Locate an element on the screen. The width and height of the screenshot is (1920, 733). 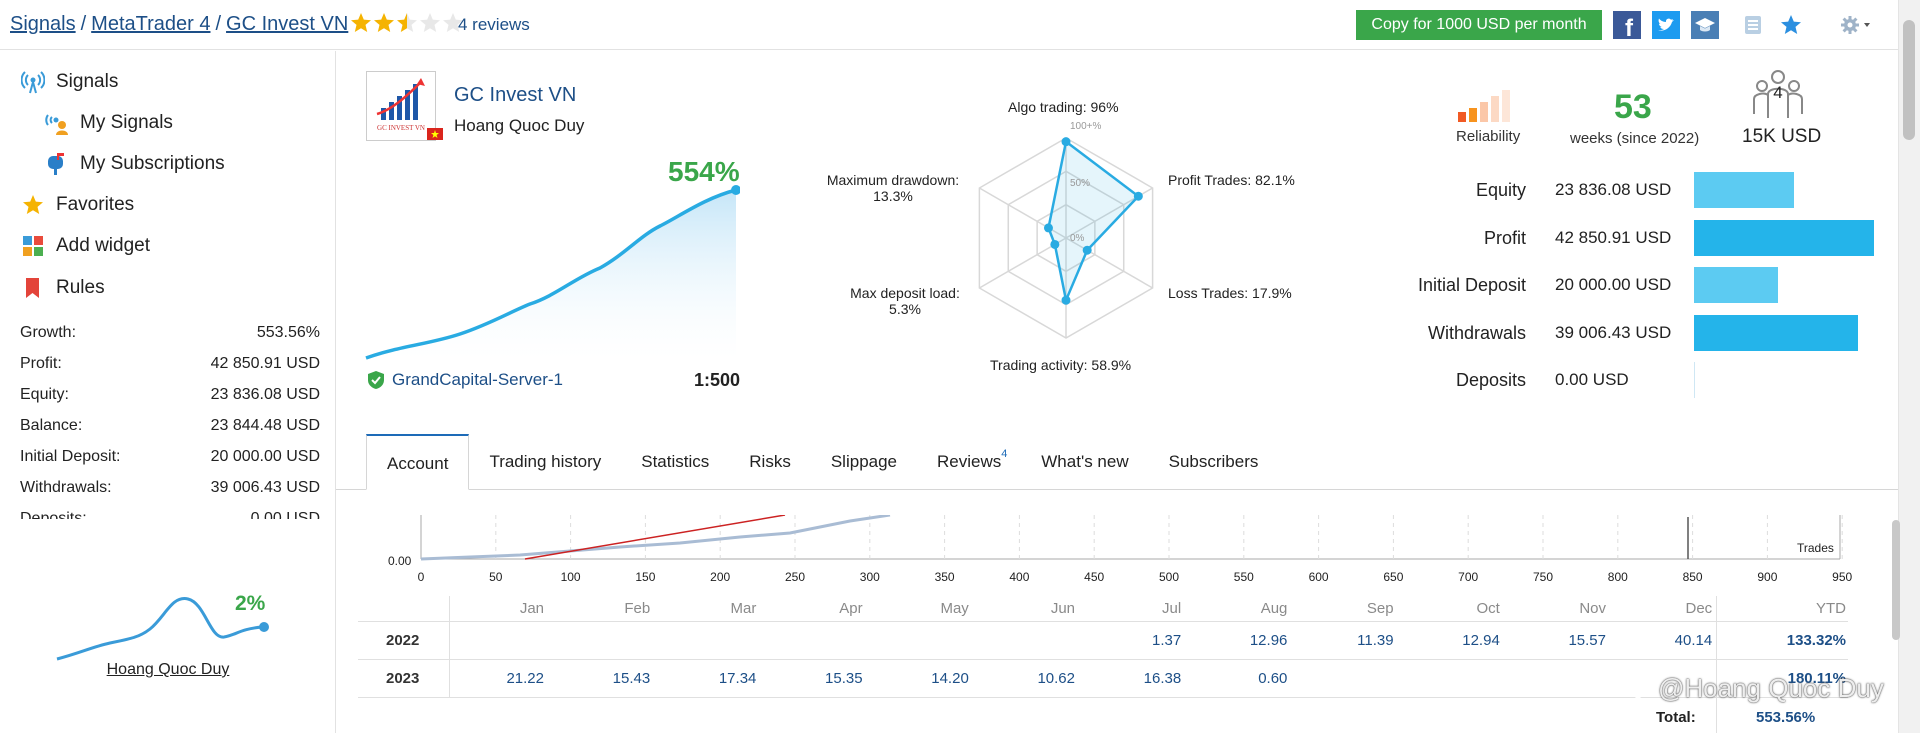
trend-line is located at coordinates (655, 537).